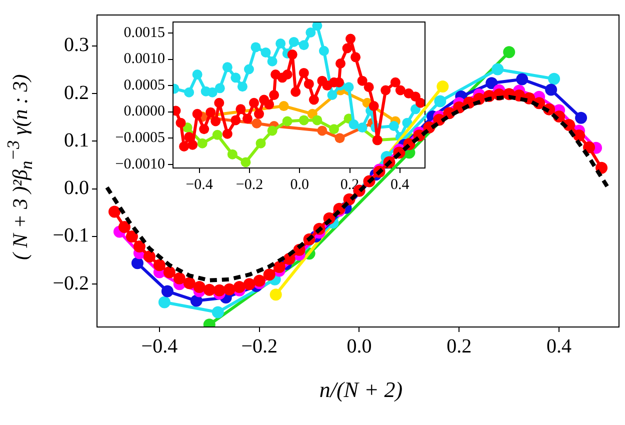 The image size is (625, 425). Describe the element at coordinates (144, 32) in the screenshot. I see `y-tick-label: 0.0015` at that location.